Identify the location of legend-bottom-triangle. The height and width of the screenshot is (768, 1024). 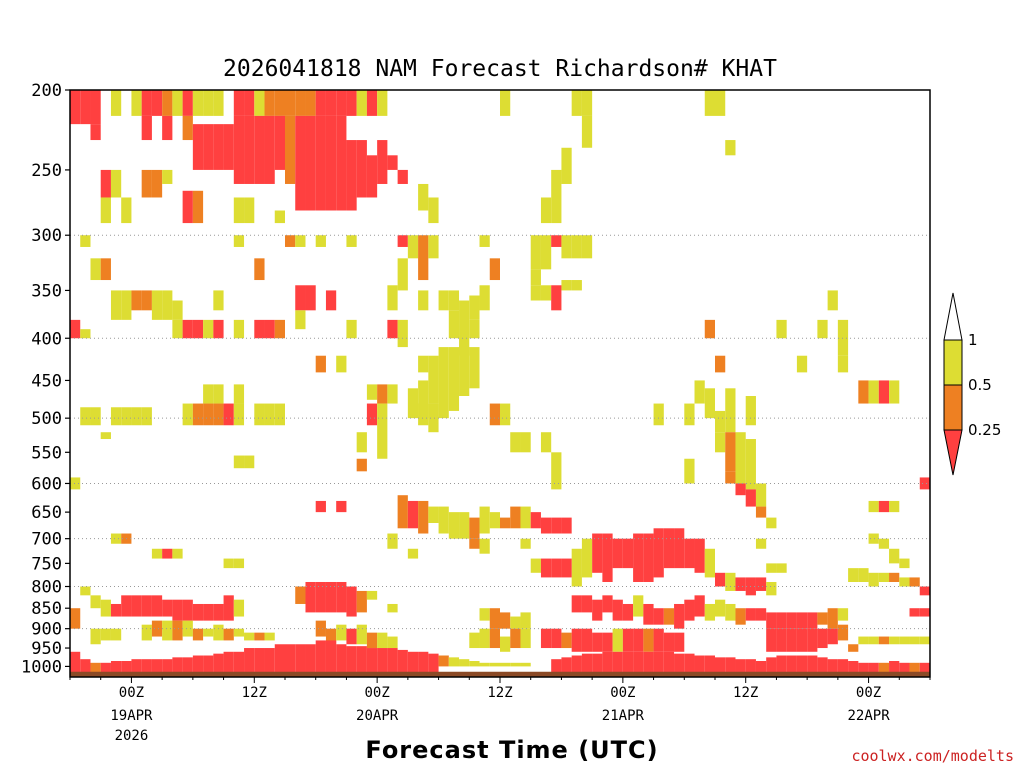
(953, 452).